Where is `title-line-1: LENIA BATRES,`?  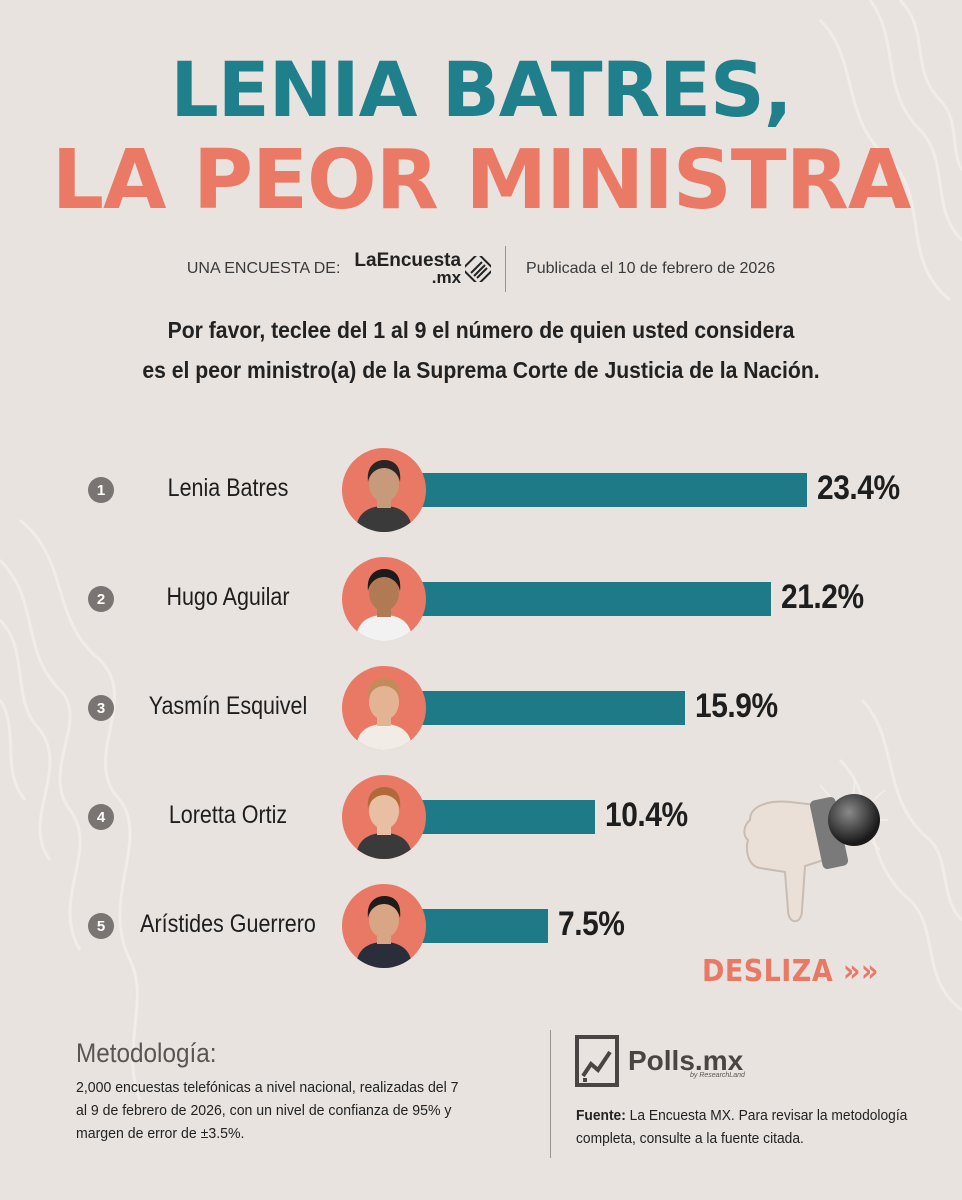 title-line-1: LENIA BATRES, is located at coordinates (481, 89).